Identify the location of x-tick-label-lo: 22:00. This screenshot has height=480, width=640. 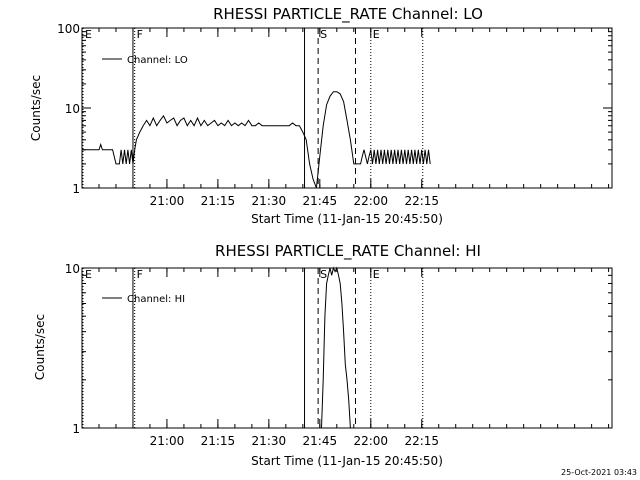
(370, 201).